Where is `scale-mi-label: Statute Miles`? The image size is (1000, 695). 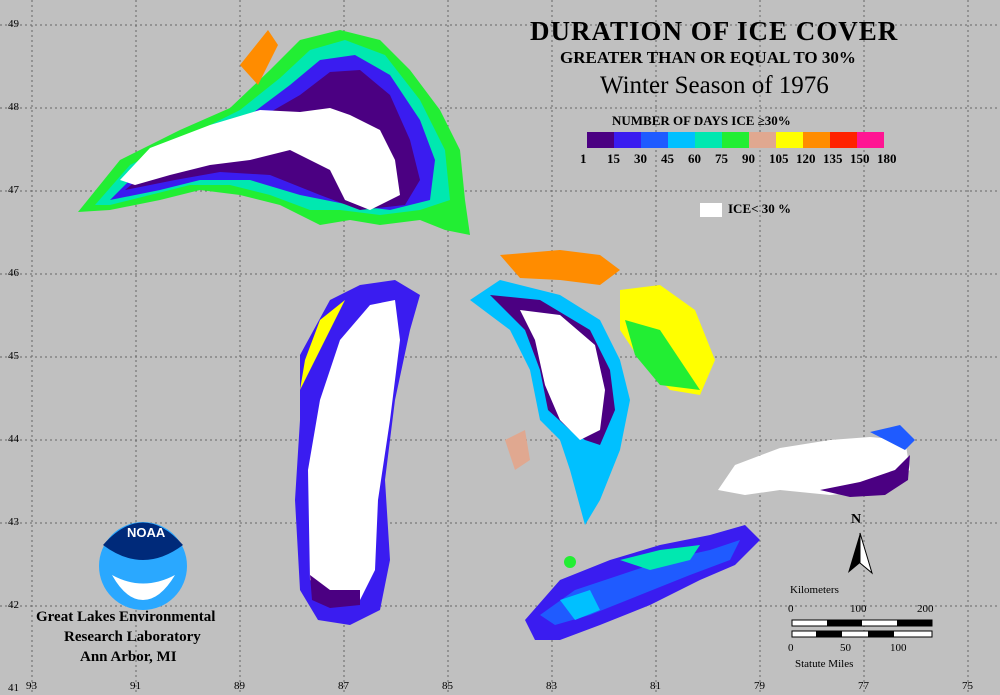
scale-mi-label: Statute Miles is located at coordinates (824, 664).